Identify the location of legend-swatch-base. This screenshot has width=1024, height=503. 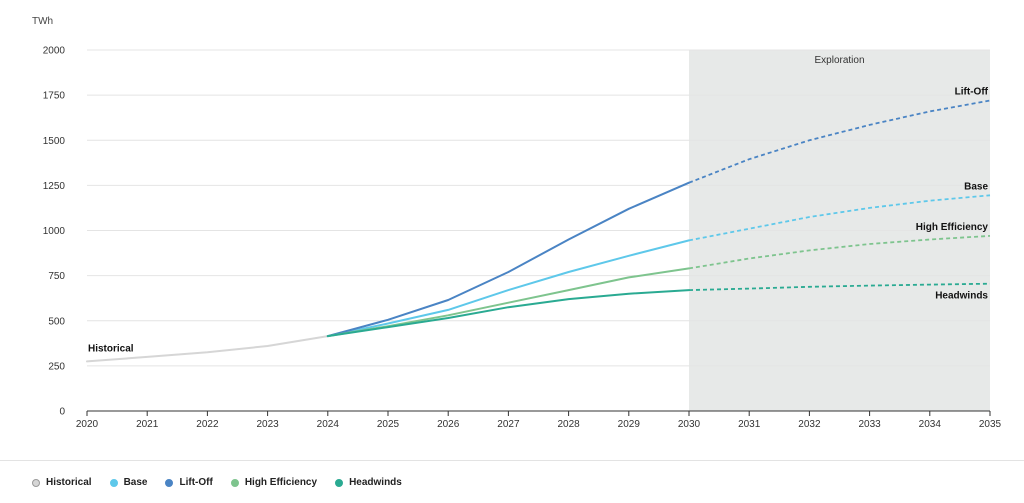
(113, 482).